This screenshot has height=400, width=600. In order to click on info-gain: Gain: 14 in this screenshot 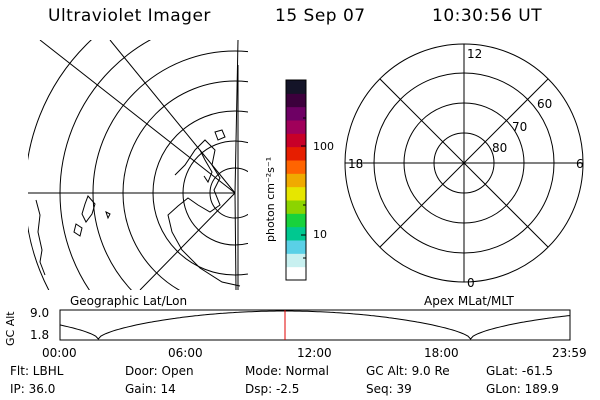, I will do `click(150, 389)`.